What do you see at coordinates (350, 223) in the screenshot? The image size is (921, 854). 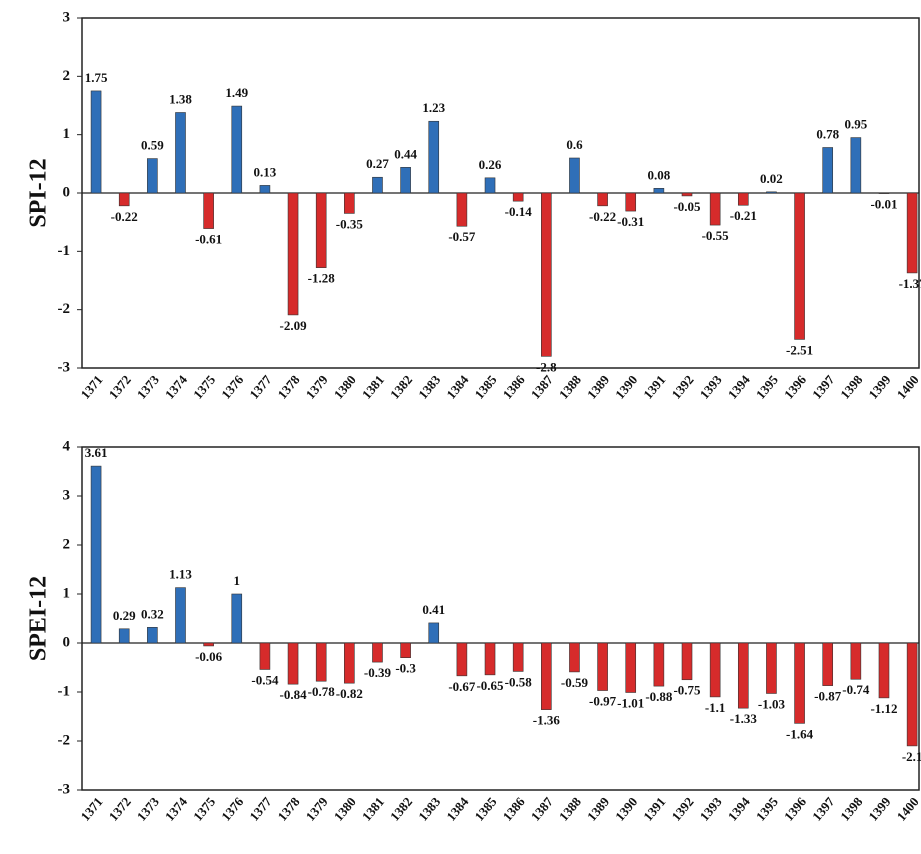 I see `value-label: -0.35` at bounding box center [350, 223].